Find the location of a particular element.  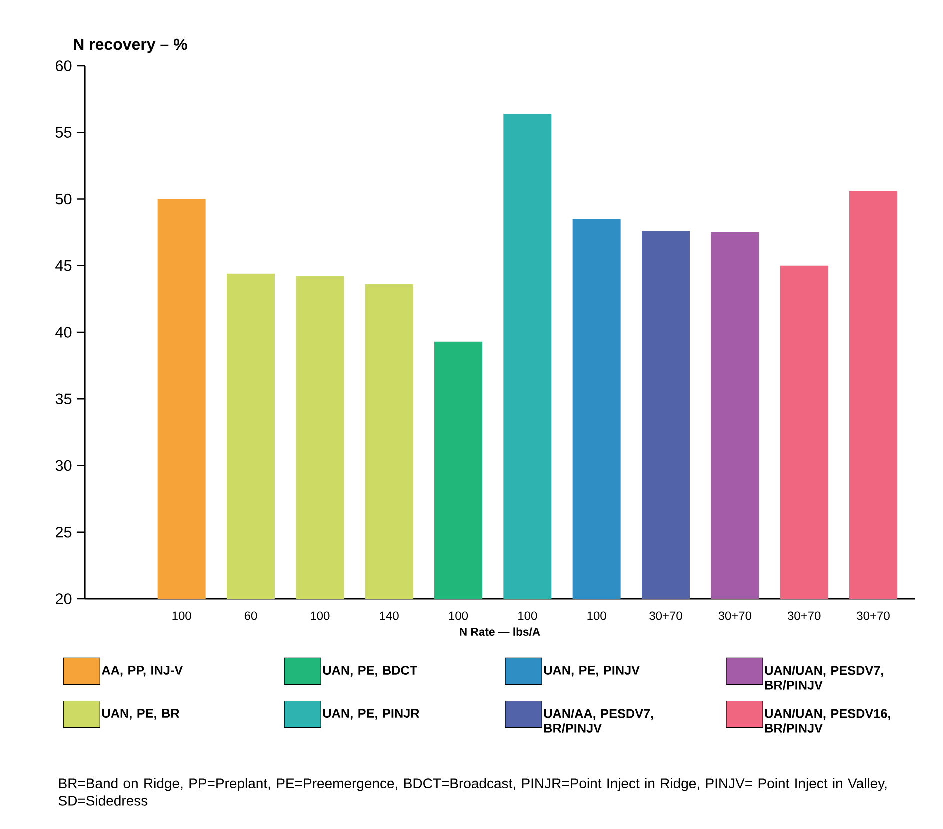

legend-label: UAN/AA, PESDV7, BR/PINJV is located at coordinates (599, 721).